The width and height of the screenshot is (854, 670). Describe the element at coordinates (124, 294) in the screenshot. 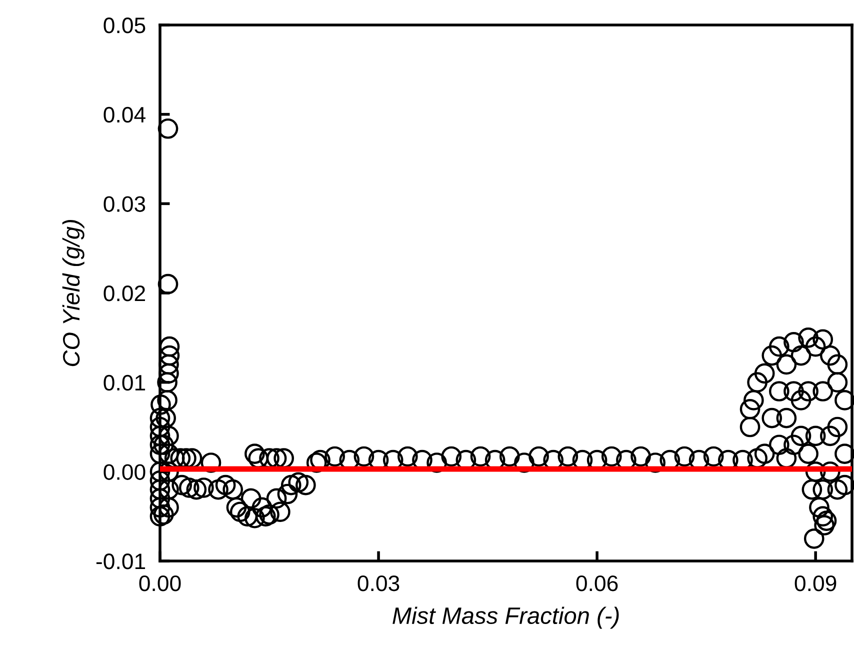

I see `y-tick-label: 0.02` at that location.